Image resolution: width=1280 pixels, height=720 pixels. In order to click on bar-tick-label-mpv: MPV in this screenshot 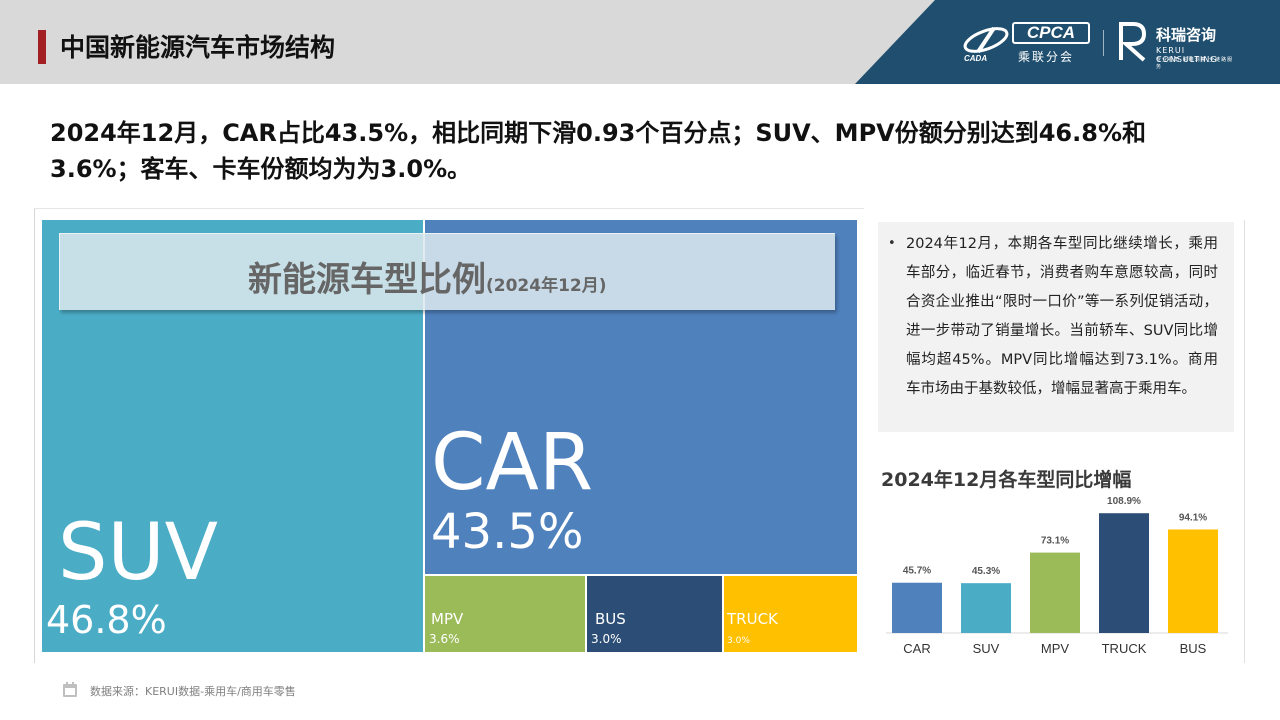, I will do `click(1055, 648)`.